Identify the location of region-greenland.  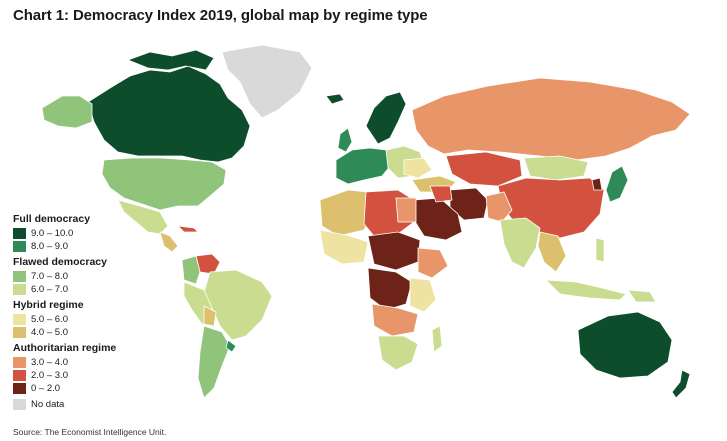
(267, 81).